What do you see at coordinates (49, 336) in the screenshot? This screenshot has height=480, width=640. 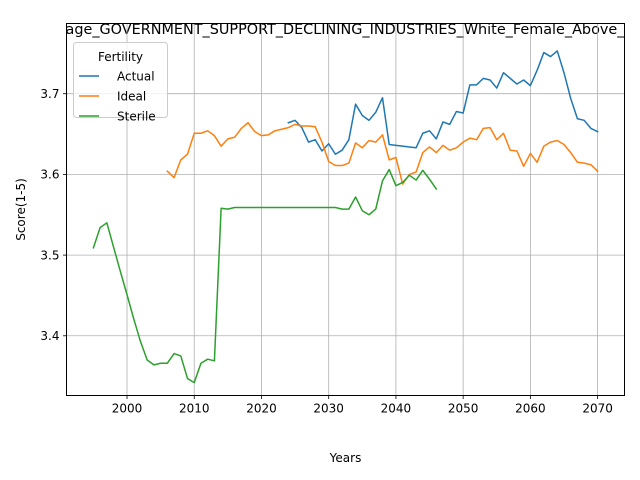 I see `y-tick-label: 3.4` at bounding box center [49, 336].